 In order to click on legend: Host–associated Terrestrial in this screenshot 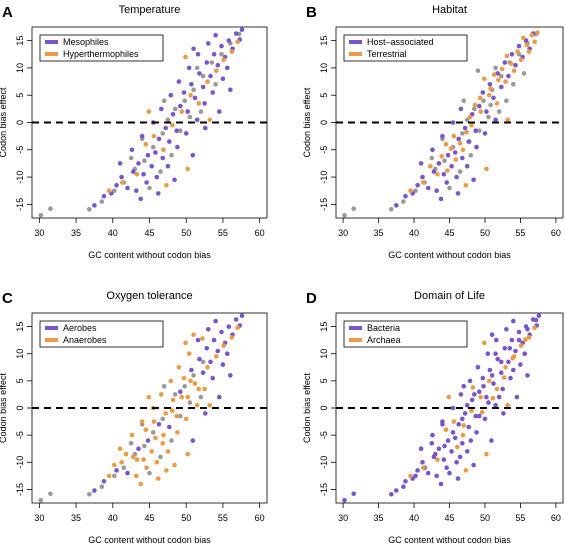, I will do `click(405, 48)`.